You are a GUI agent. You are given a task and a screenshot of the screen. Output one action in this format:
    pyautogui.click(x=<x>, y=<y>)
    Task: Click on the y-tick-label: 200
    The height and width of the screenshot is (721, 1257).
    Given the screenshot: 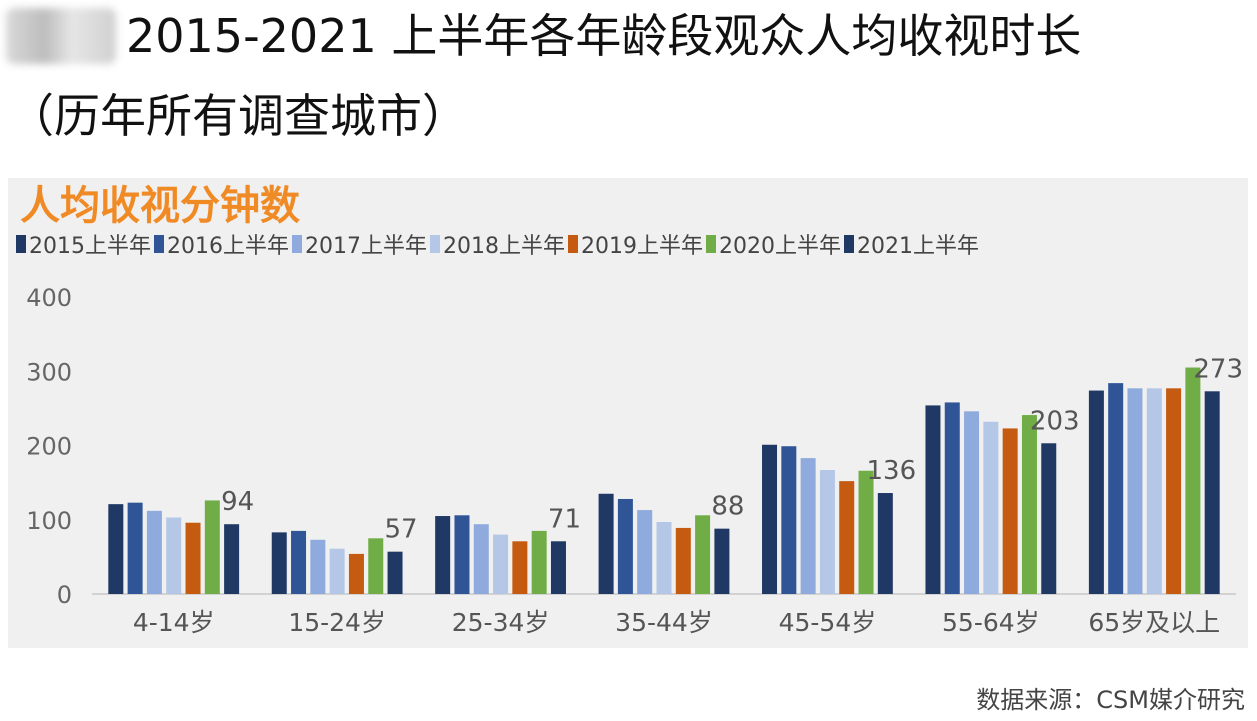 What is the action you would take?
    pyautogui.click(x=49, y=447)
    